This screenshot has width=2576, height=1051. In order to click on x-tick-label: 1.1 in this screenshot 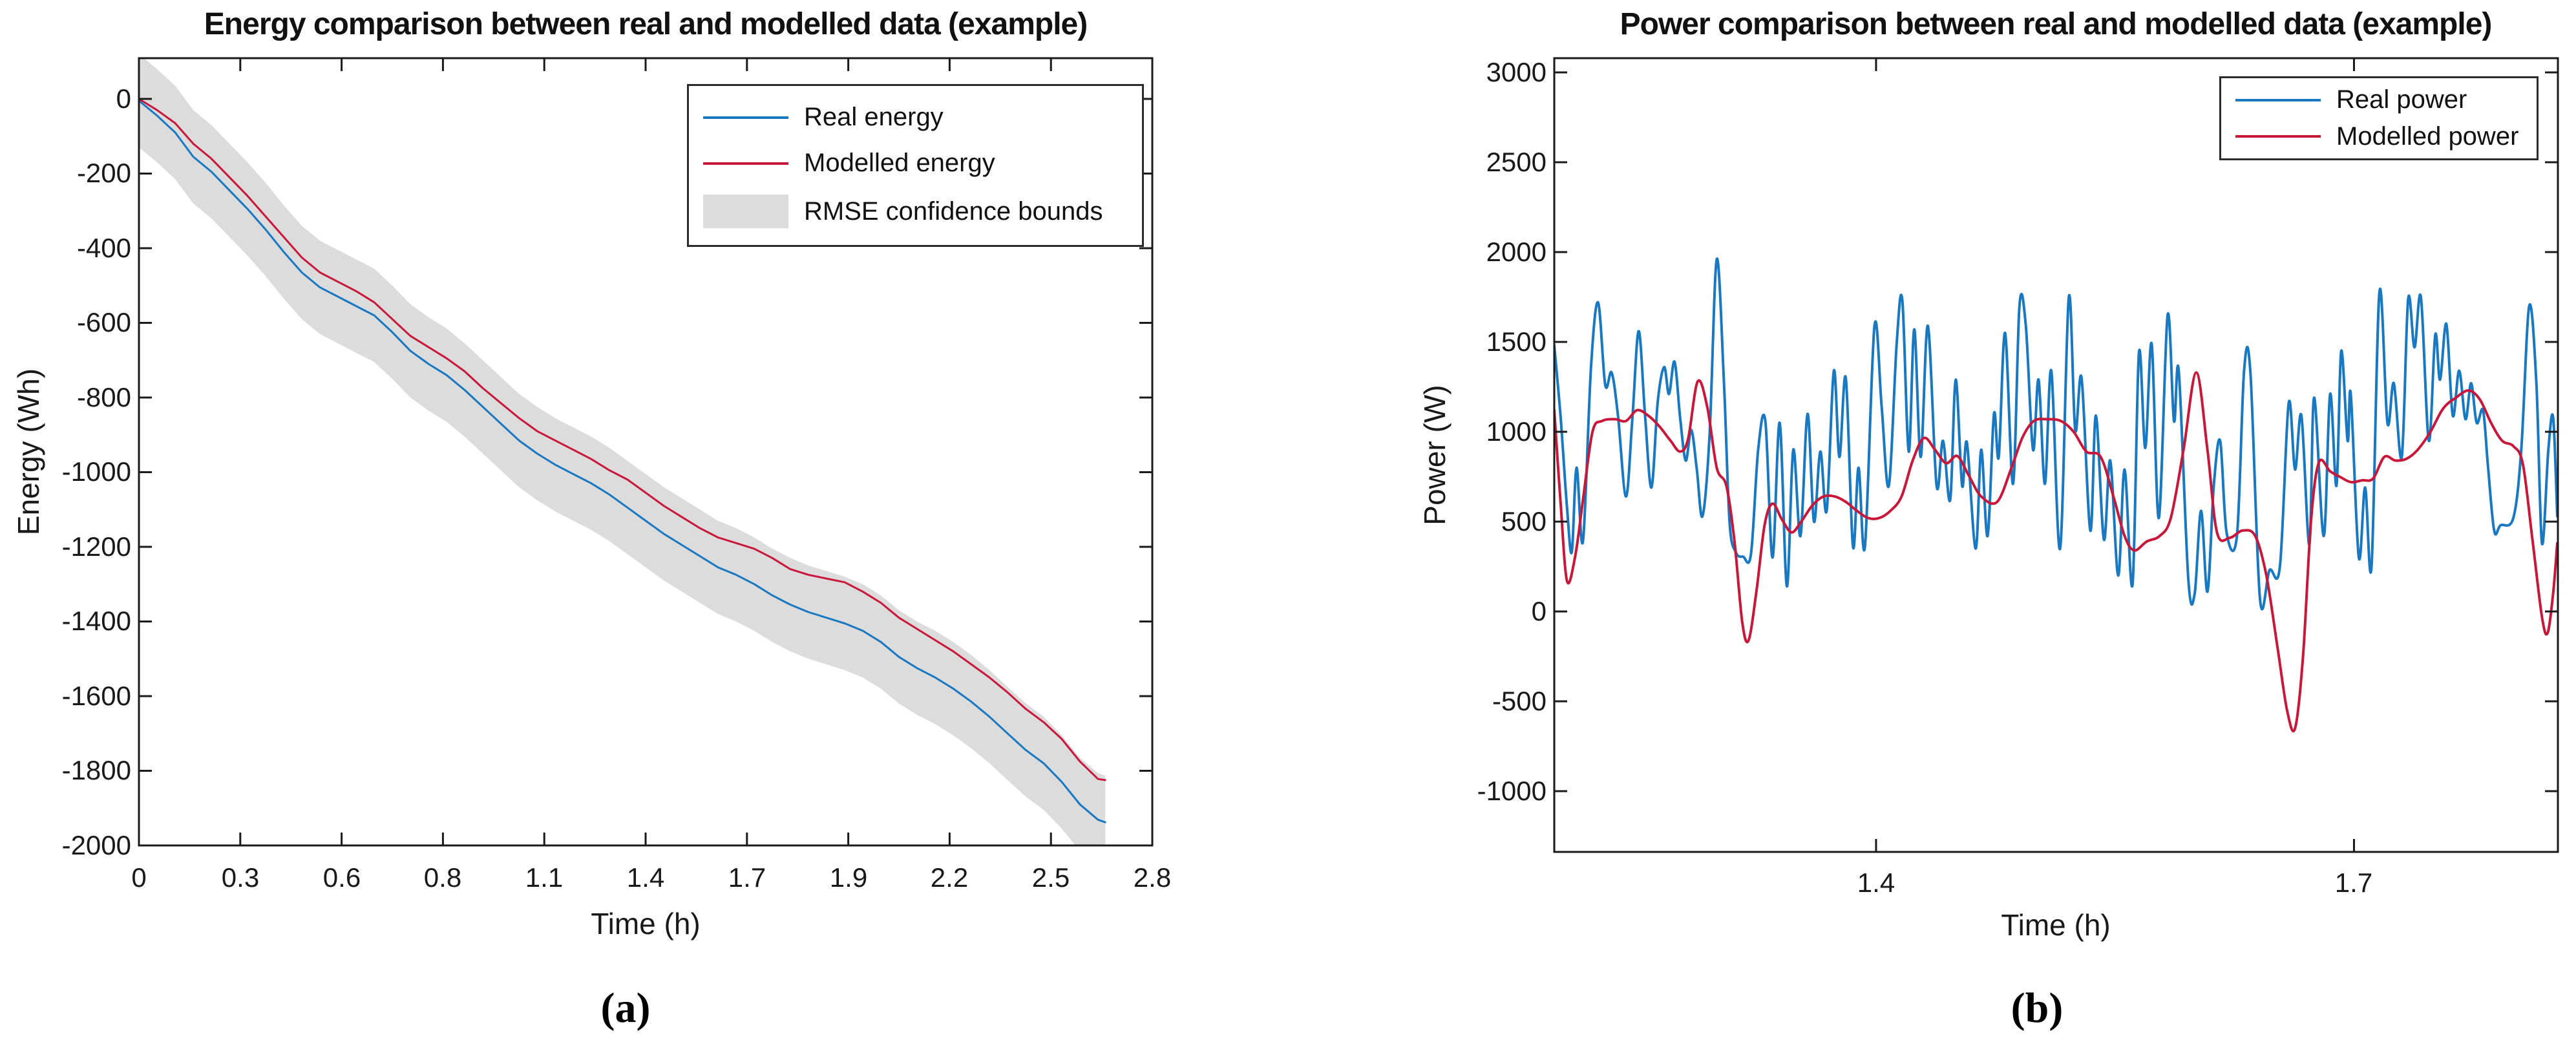, I will do `click(544, 878)`.